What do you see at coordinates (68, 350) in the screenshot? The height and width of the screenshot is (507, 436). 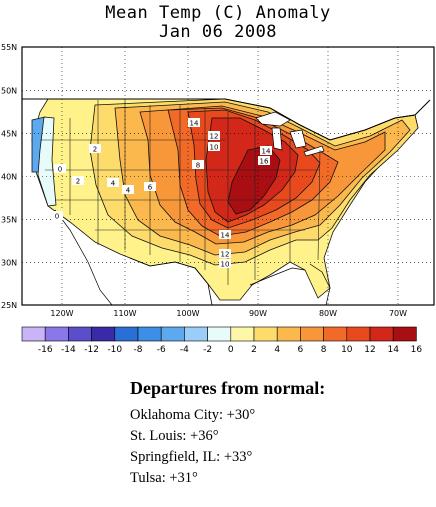 I see `colorbar-label: -14` at bounding box center [68, 350].